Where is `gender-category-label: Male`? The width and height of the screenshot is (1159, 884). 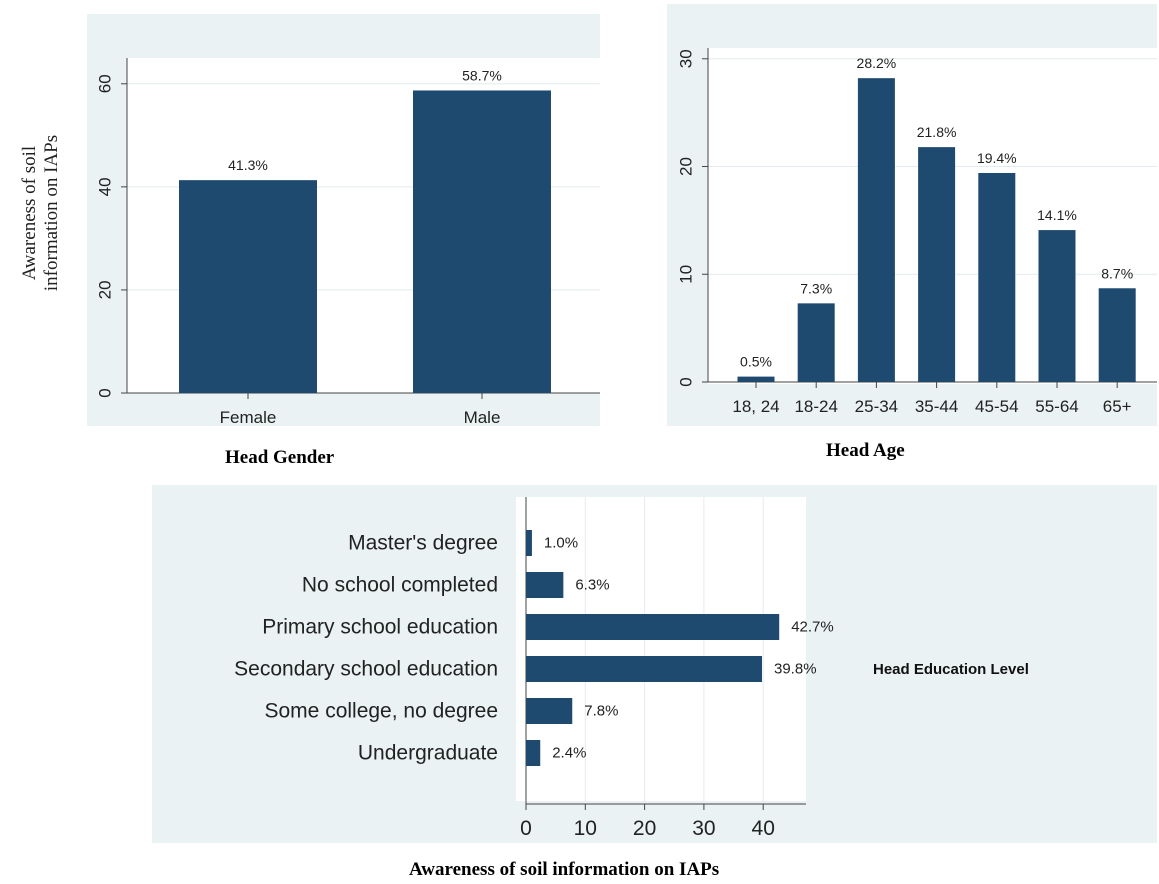 gender-category-label: Male is located at coordinates (482, 417).